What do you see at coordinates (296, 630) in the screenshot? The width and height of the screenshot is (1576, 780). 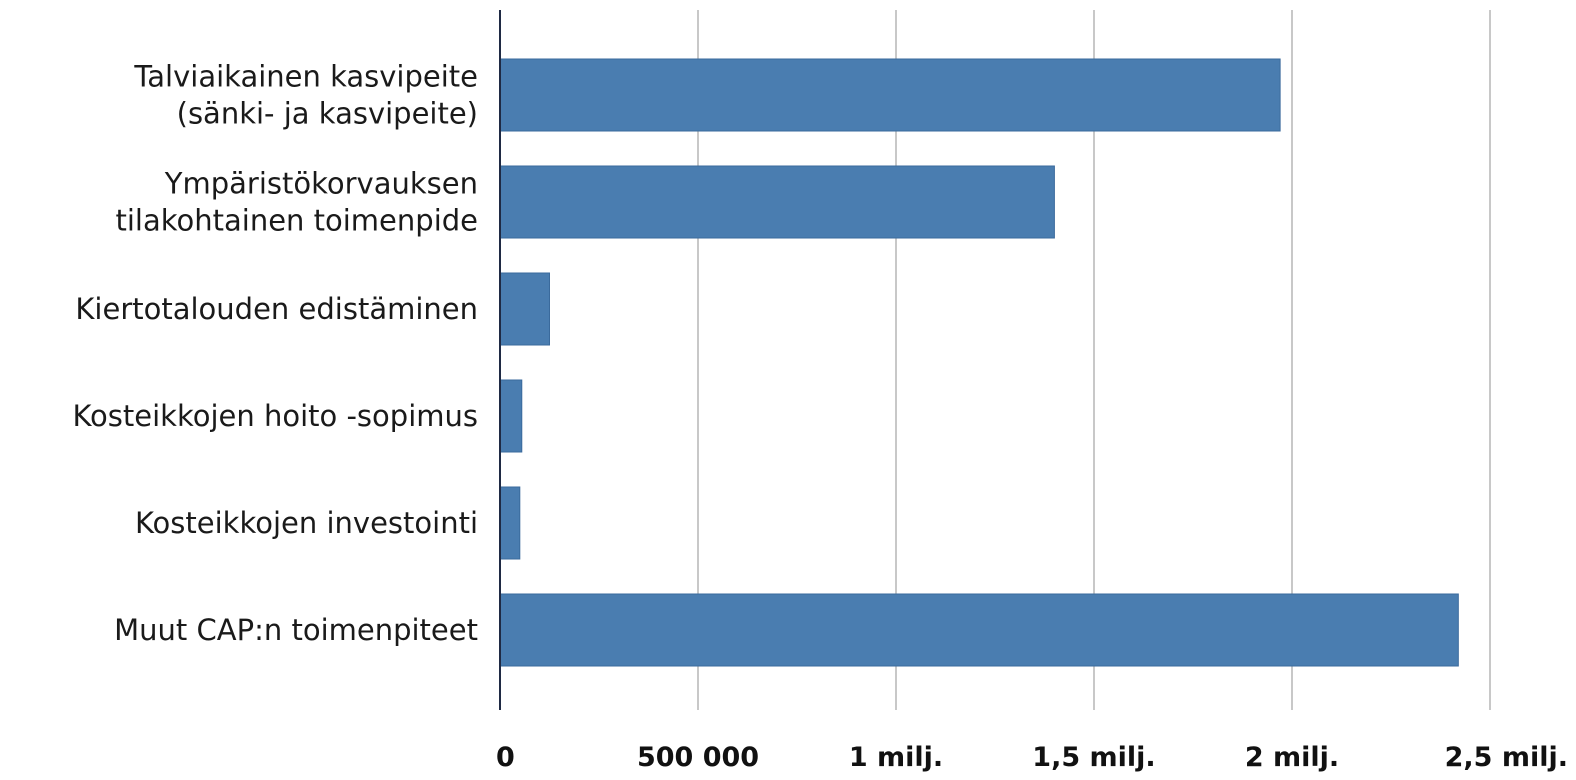 I see `category-label: Muut CAP:n toimenpiteet` at bounding box center [296, 630].